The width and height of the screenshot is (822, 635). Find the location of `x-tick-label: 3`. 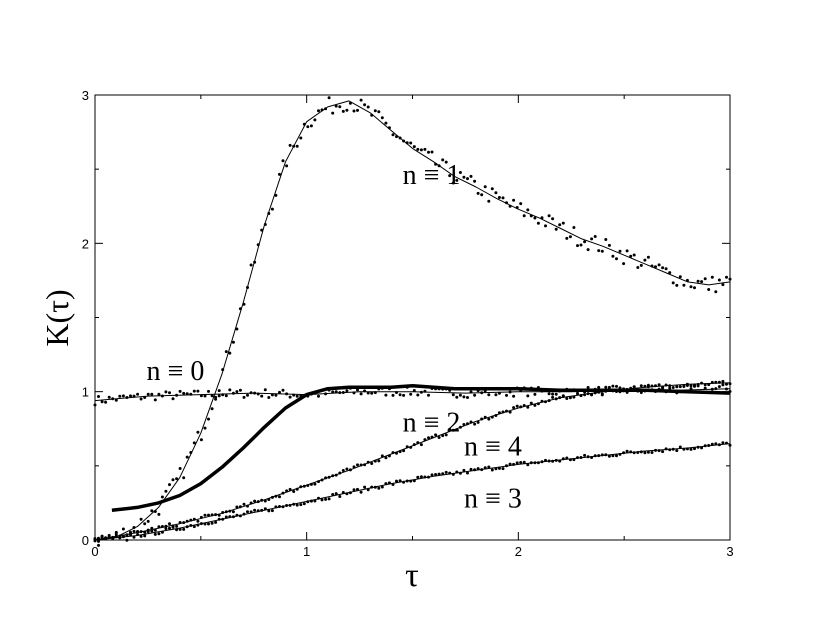

x-tick-label: 3 is located at coordinates (729, 551).